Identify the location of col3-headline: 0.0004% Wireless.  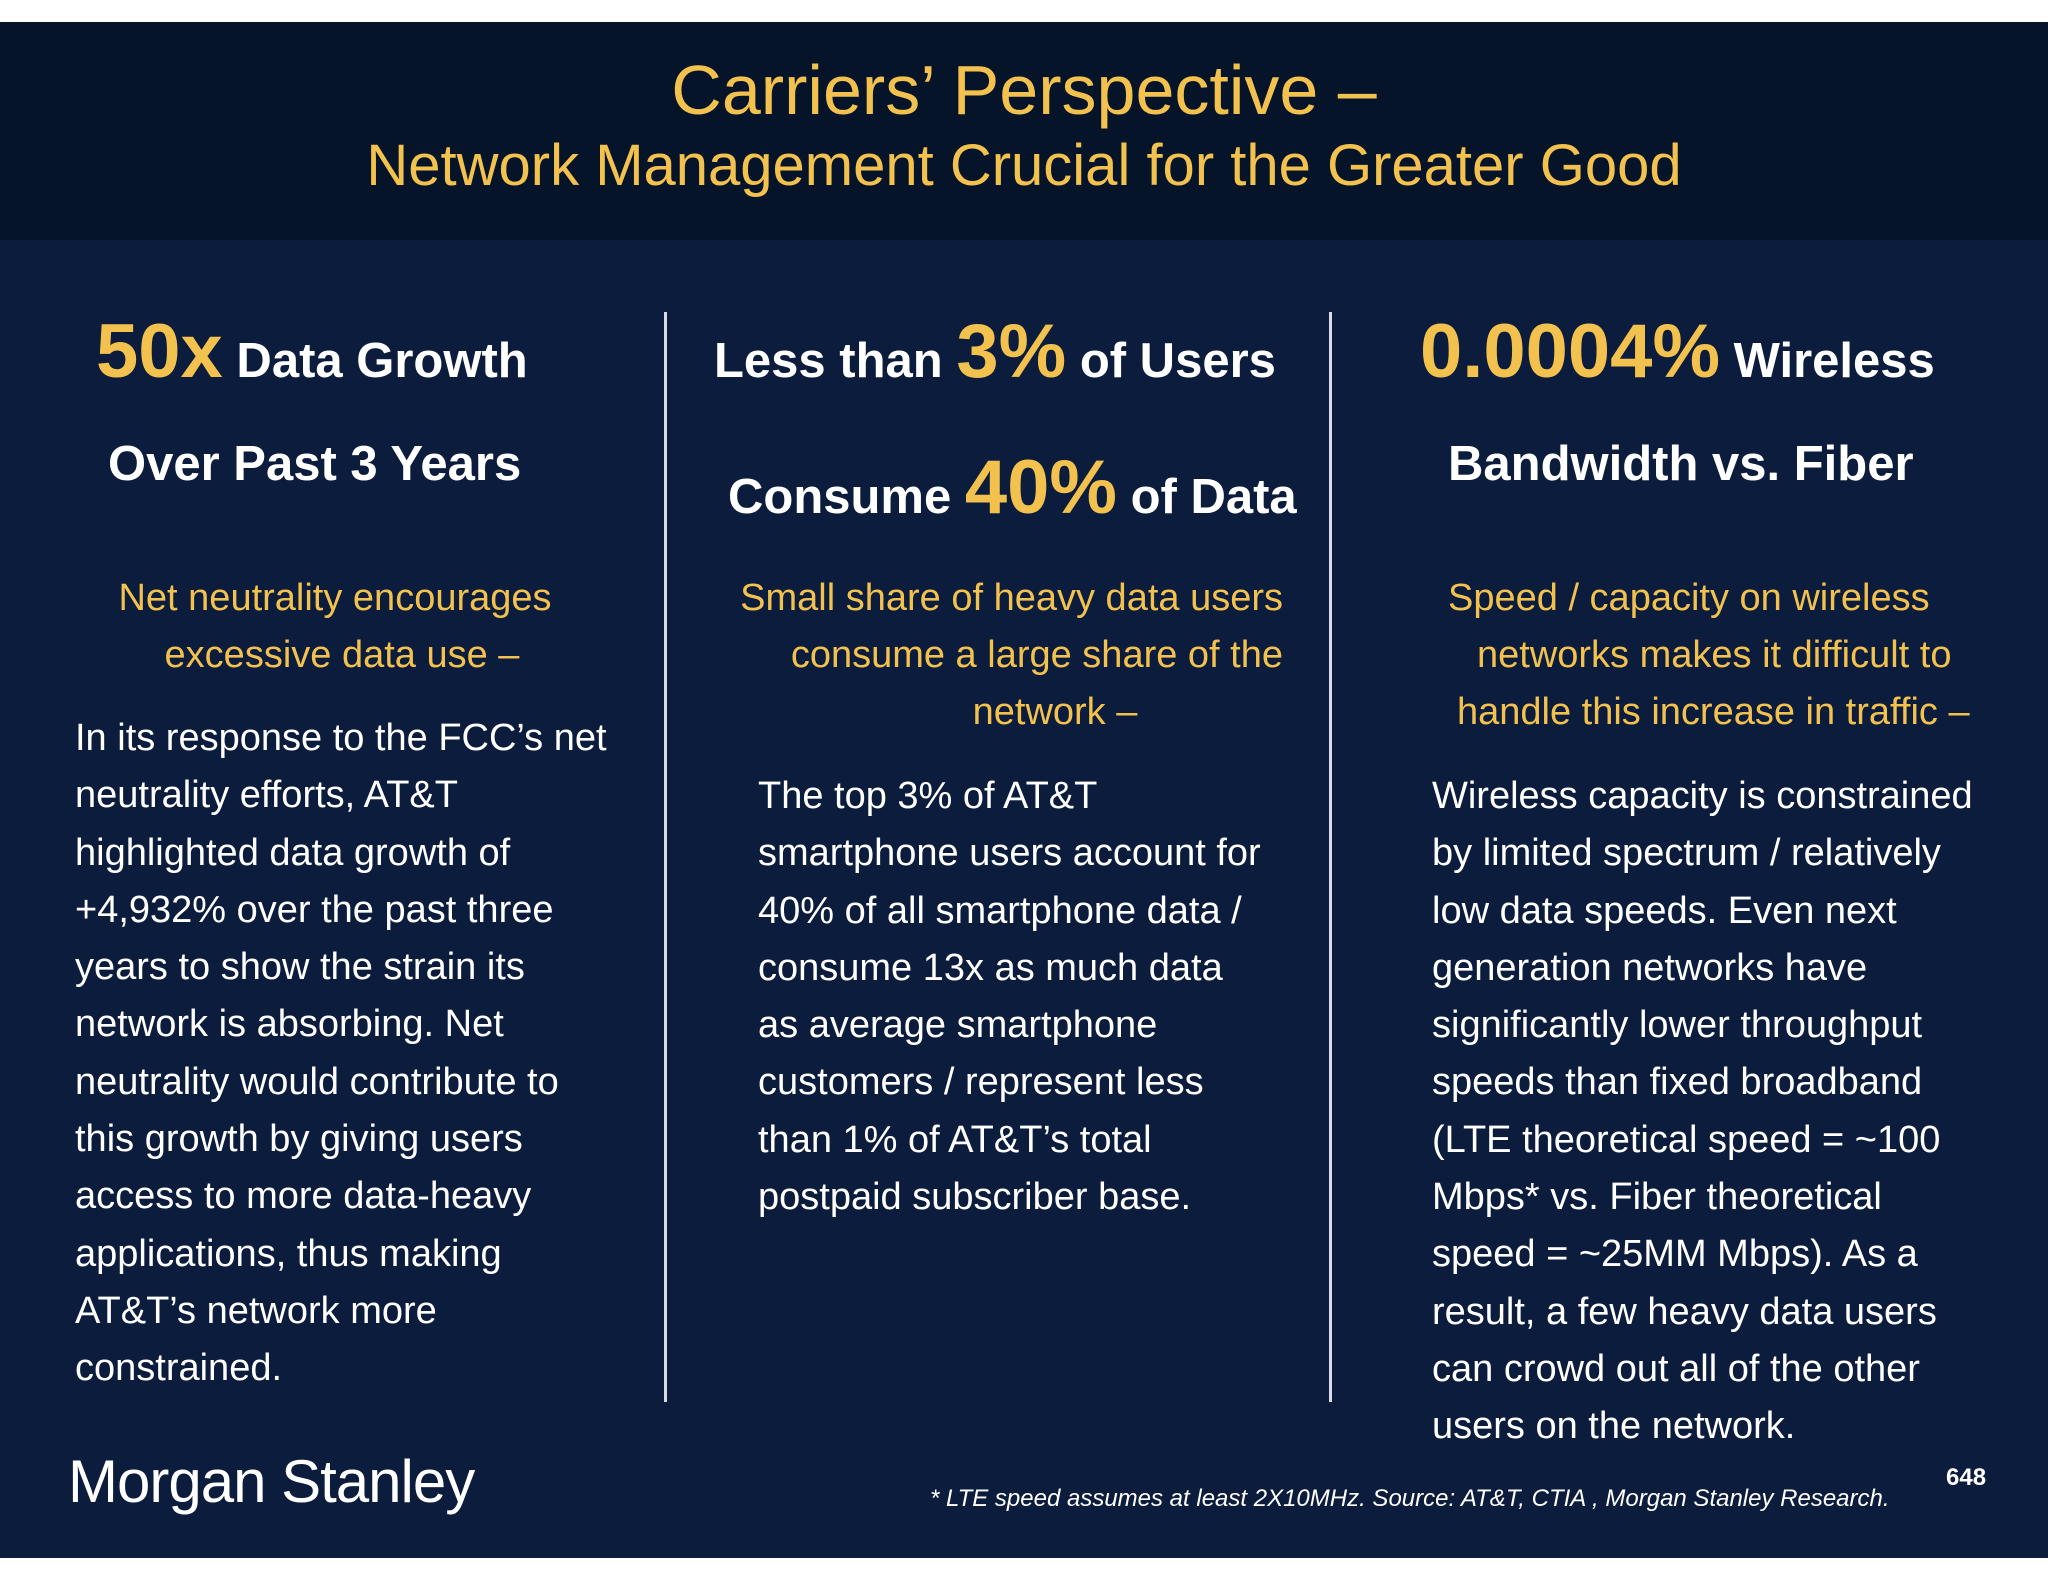
(1677, 352).